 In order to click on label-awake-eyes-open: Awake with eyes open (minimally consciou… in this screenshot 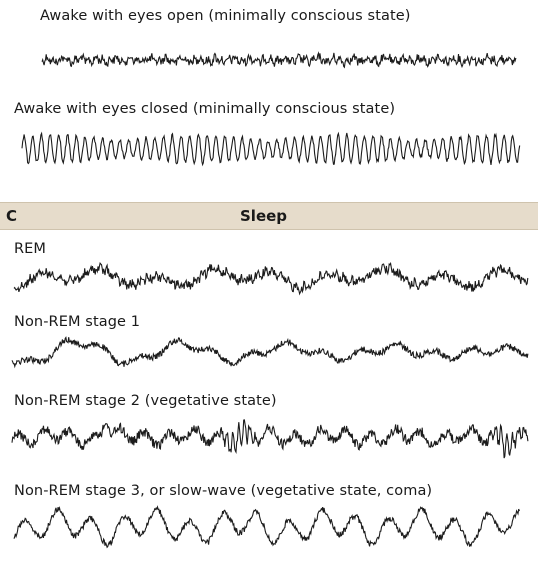, I will do `click(225, 16)`.